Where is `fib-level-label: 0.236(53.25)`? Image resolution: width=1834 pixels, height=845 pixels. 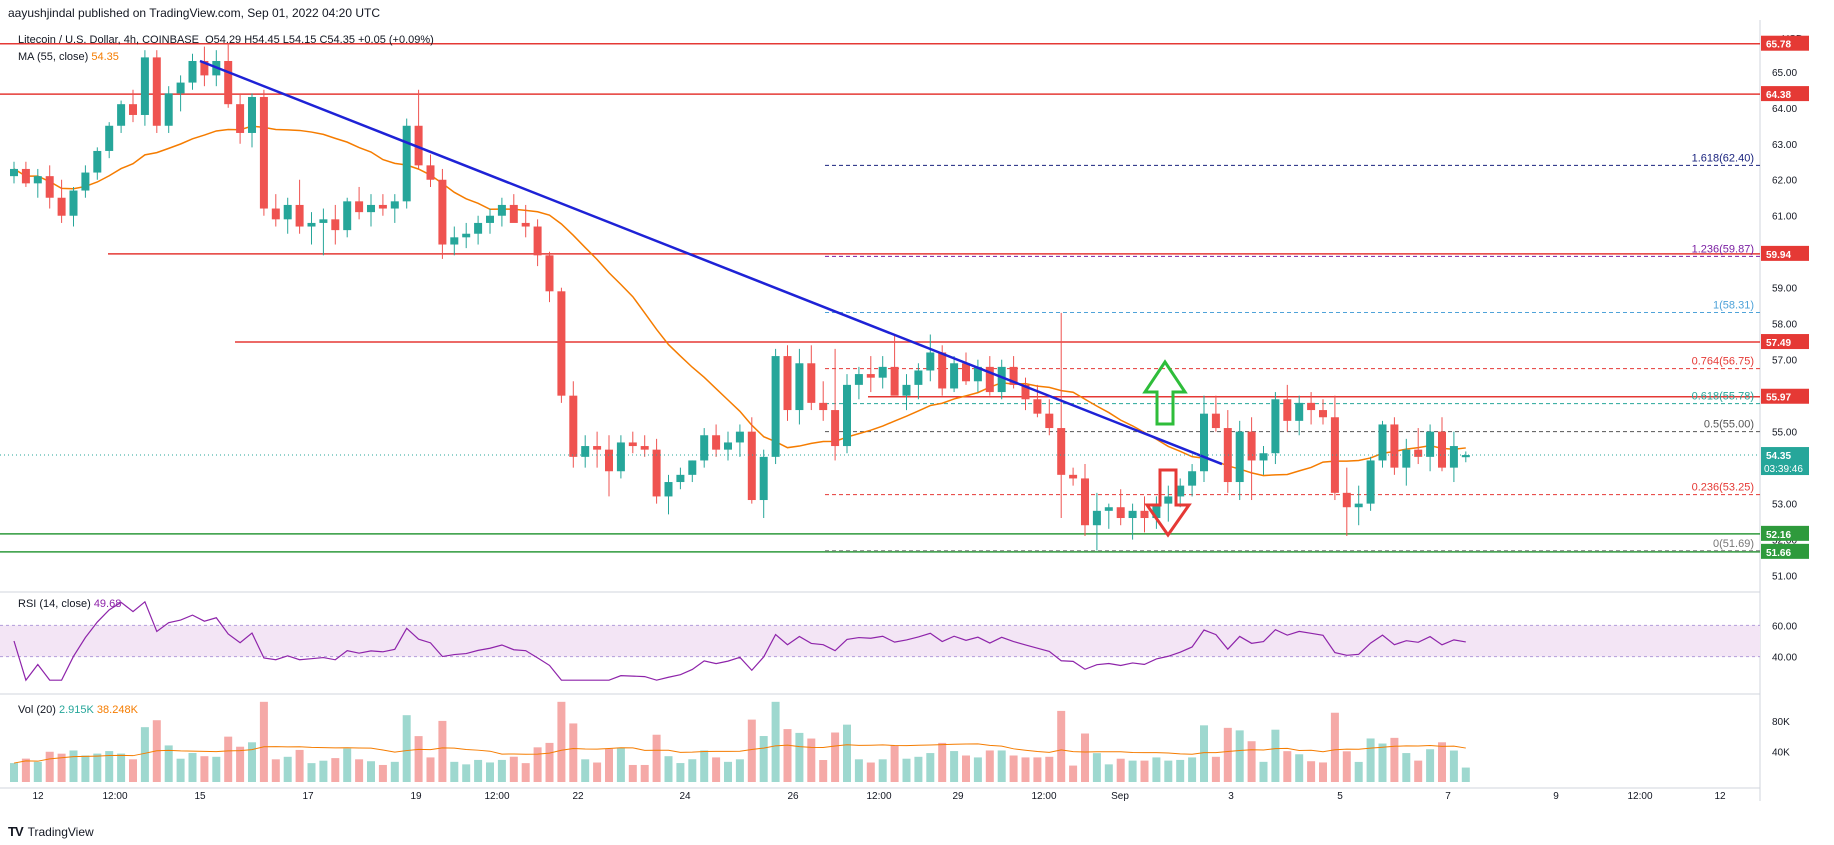 fib-level-label: 0.236(53.25) is located at coordinates (1723, 488).